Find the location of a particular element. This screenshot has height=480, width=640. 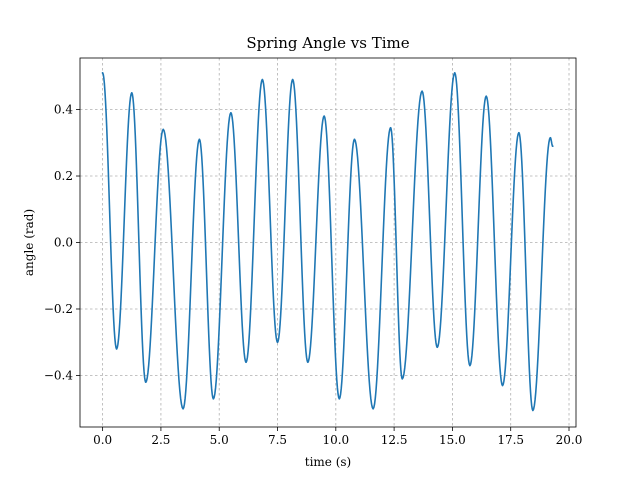

y-axis-label: angle (rad) is located at coordinates (29, 242).